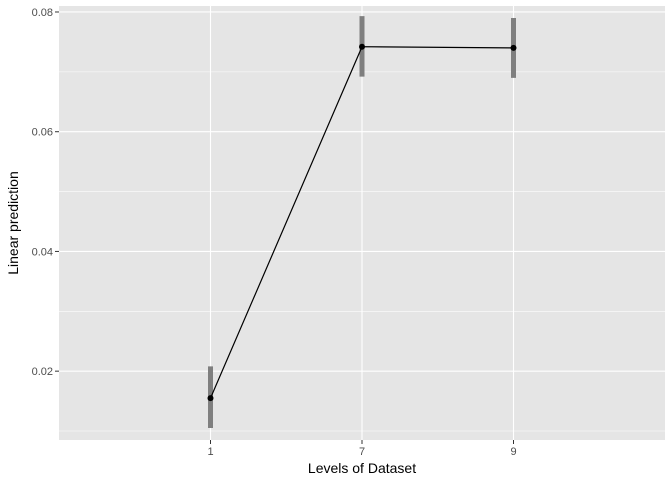 This screenshot has width=672, height=480. Describe the element at coordinates (362, 468) in the screenshot. I see `x-axis-title: Levels of Dataset` at that location.